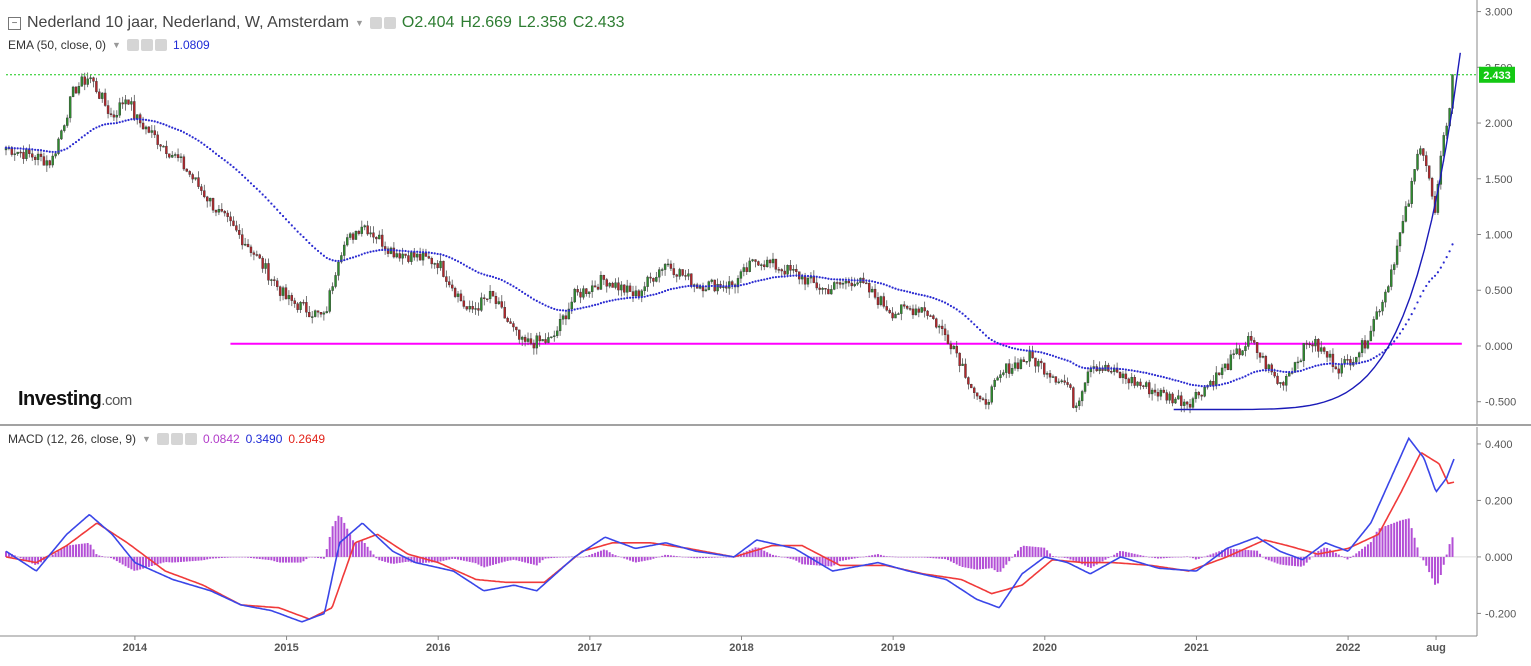 The image size is (1531, 666). Describe the element at coordinates (135, 648) in the screenshot. I see `time-tick-label: 2014` at that location.